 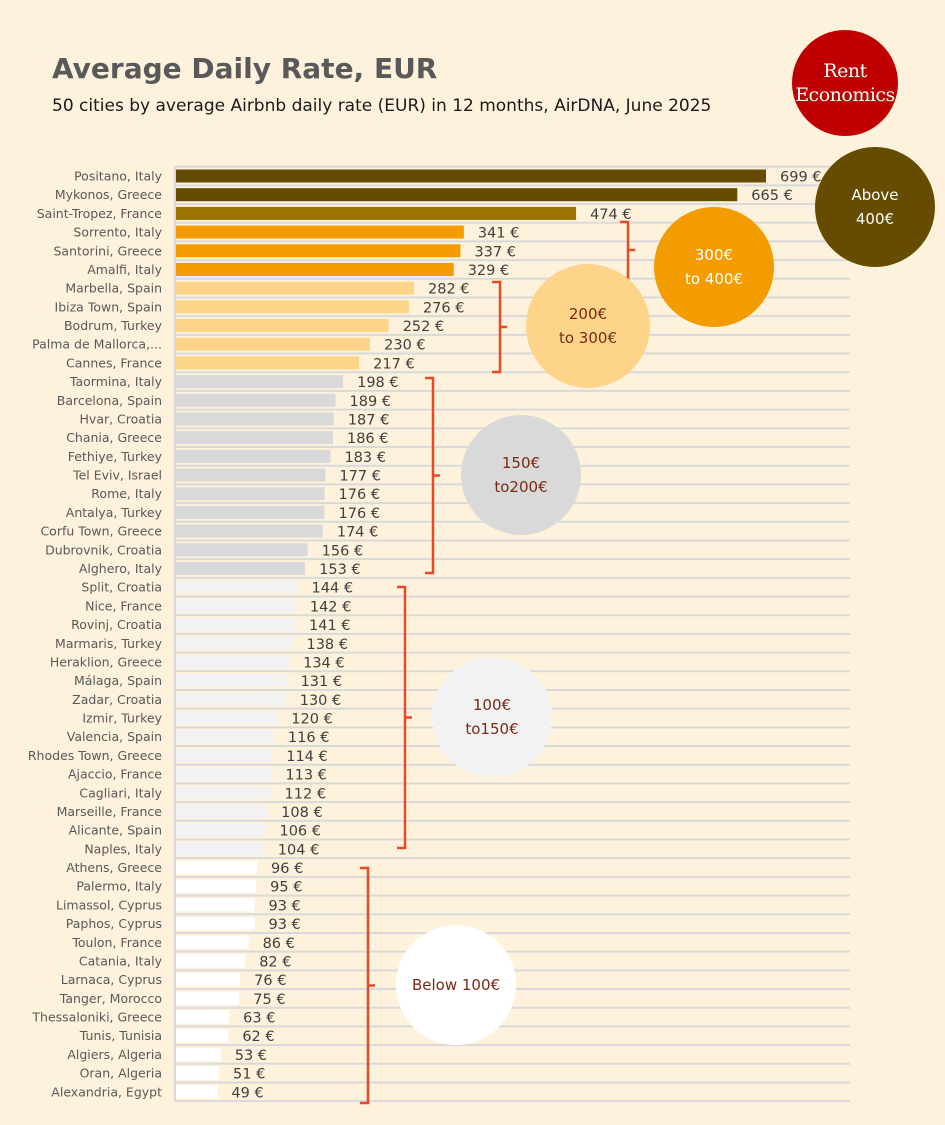 I want to click on value-label: 120 €, so click(x=312, y=720).